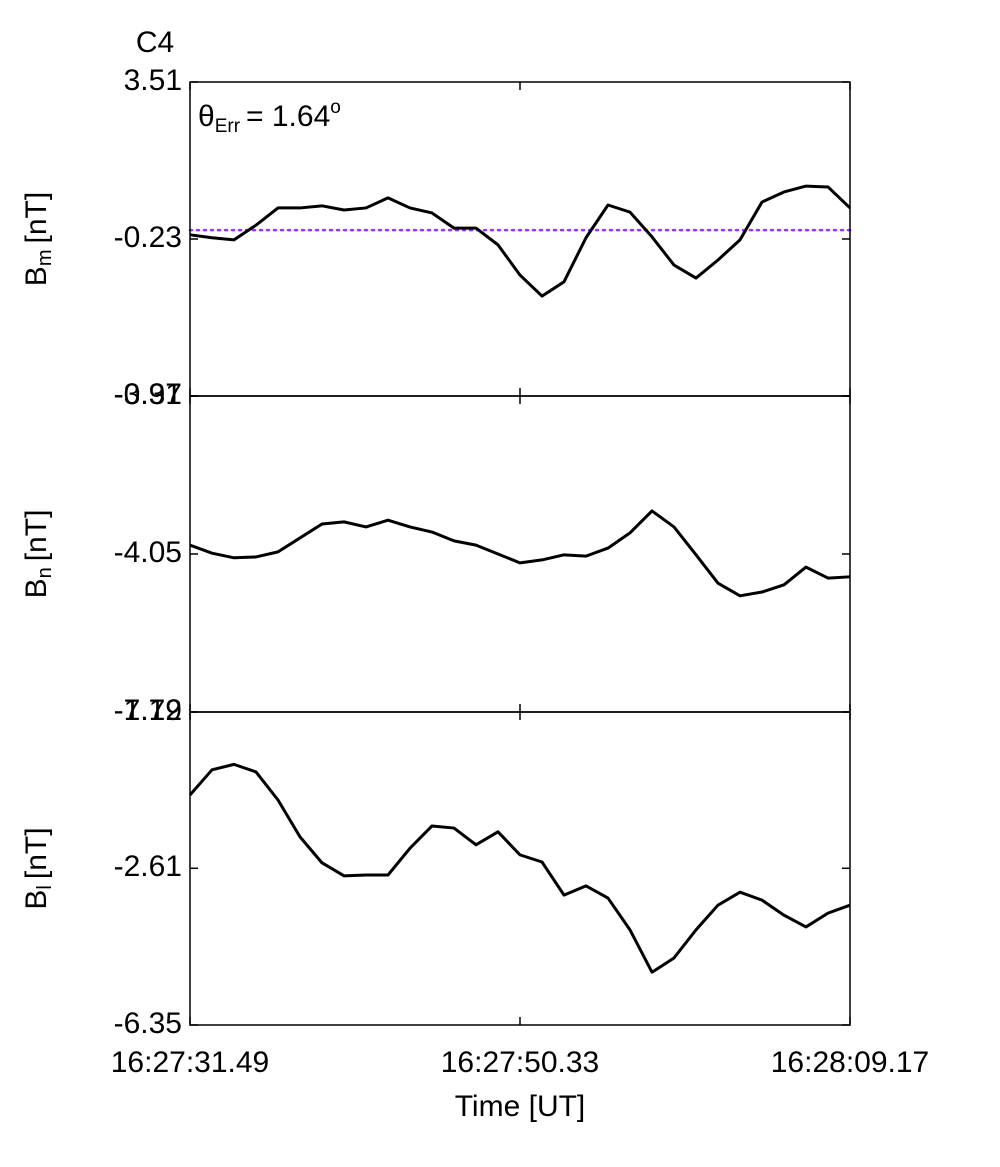 This screenshot has width=1000, height=1167. Describe the element at coordinates (520, 1106) in the screenshot. I see `x-axis-label: Time [UT]` at that location.